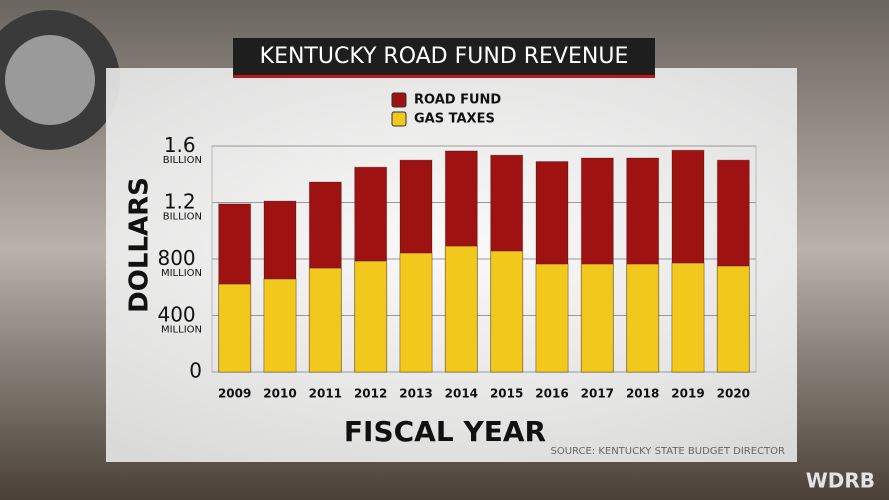 This screenshot has height=500, width=889. I want to click on x-tick-label: 2015, so click(506, 394).